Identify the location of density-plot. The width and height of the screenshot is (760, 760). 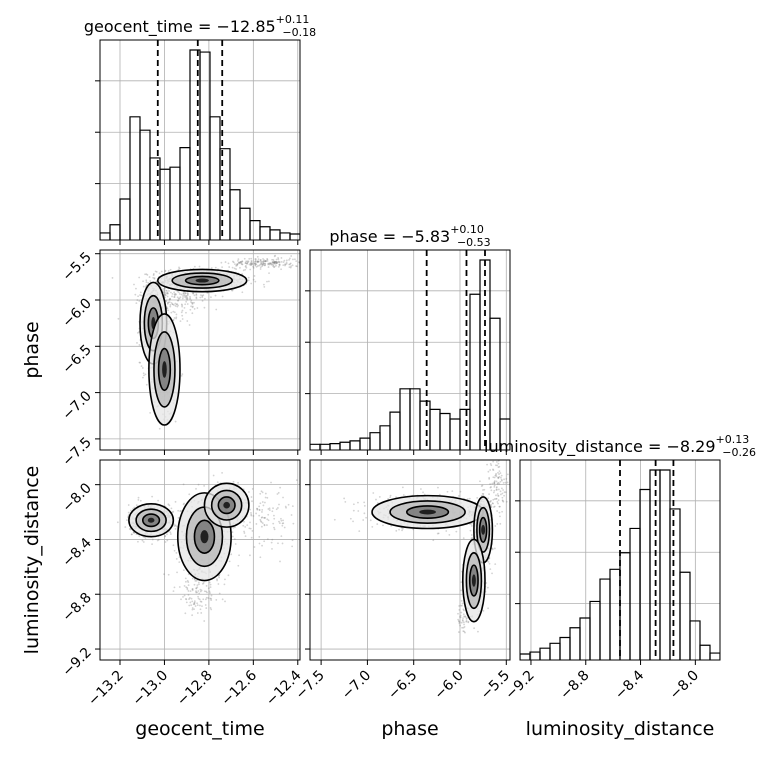
(421, 547).